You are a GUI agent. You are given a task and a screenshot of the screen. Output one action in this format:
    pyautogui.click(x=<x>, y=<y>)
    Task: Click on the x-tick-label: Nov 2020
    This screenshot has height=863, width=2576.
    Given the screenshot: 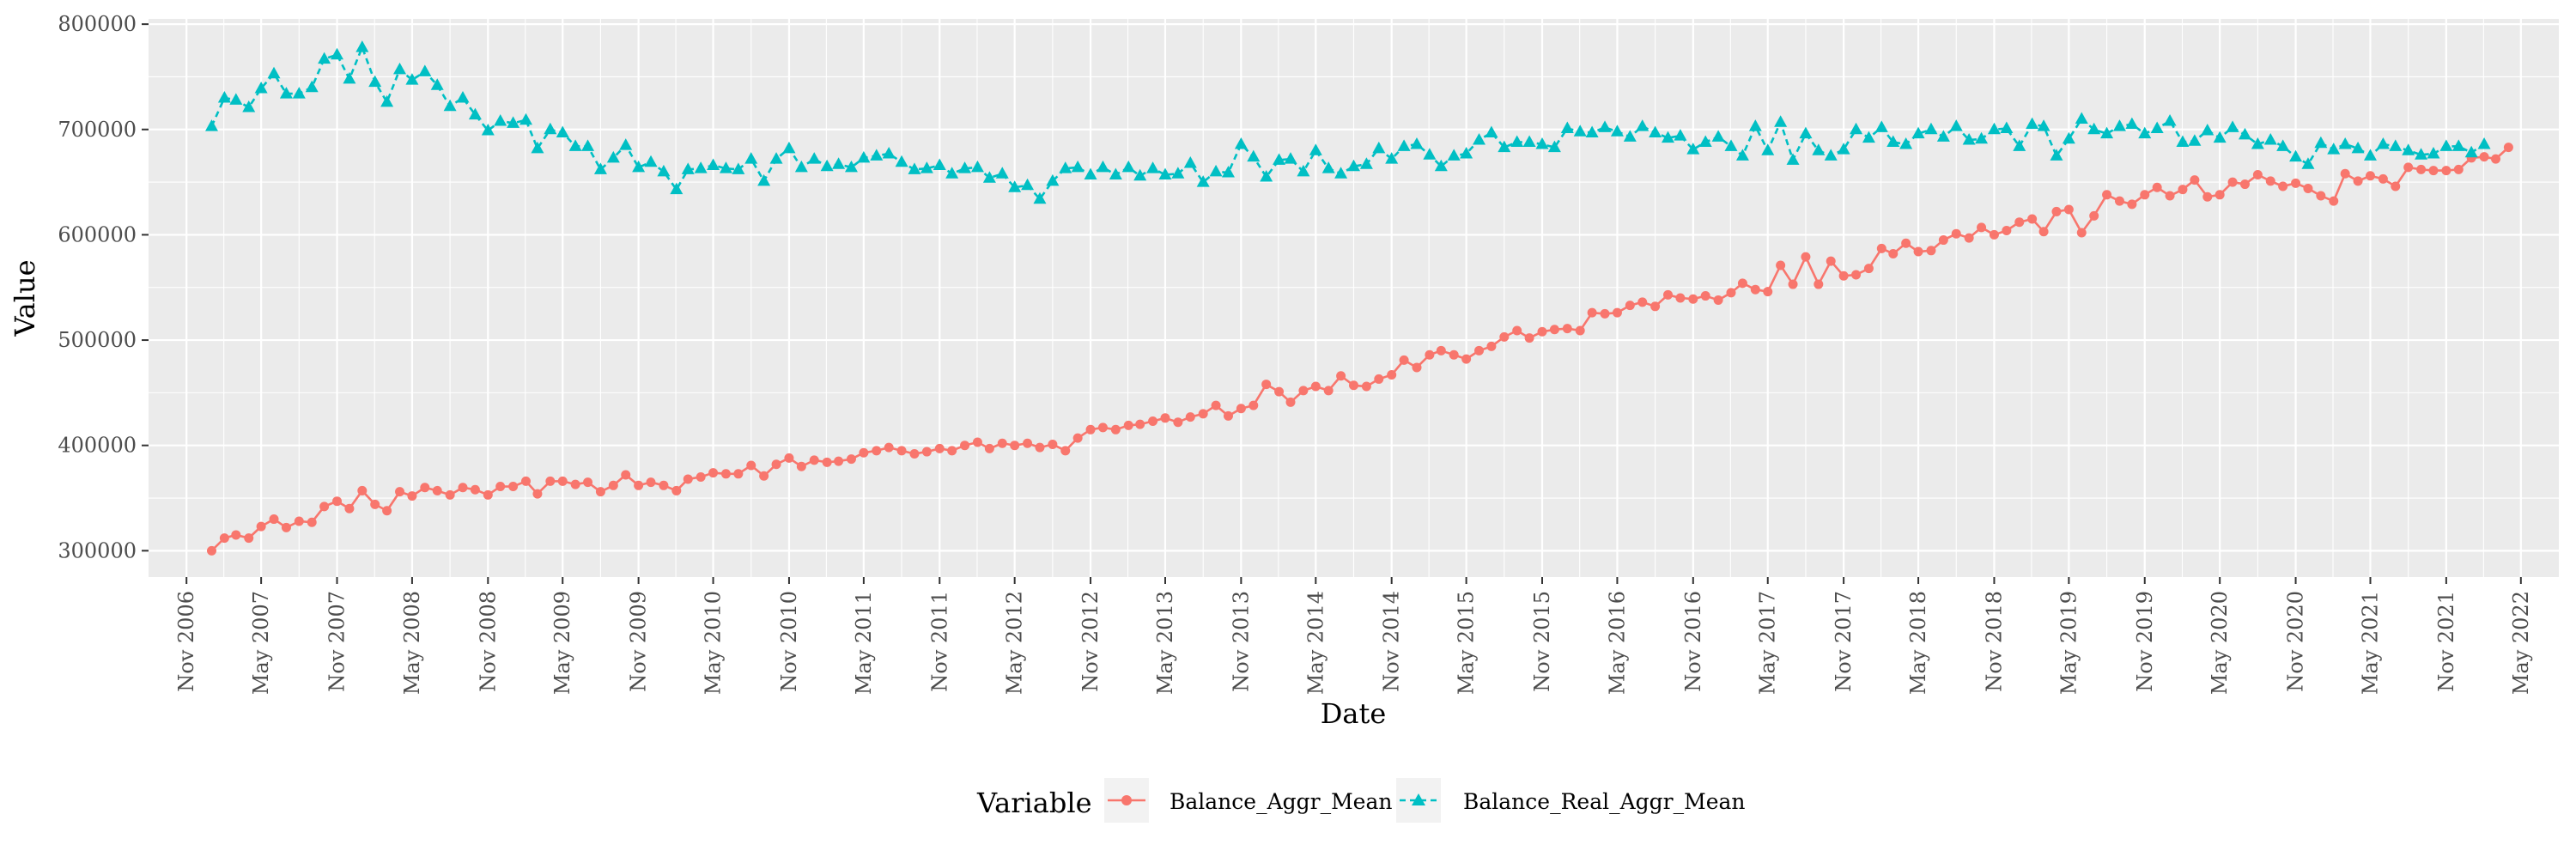 What is the action you would take?
    pyautogui.click(x=2296, y=642)
    